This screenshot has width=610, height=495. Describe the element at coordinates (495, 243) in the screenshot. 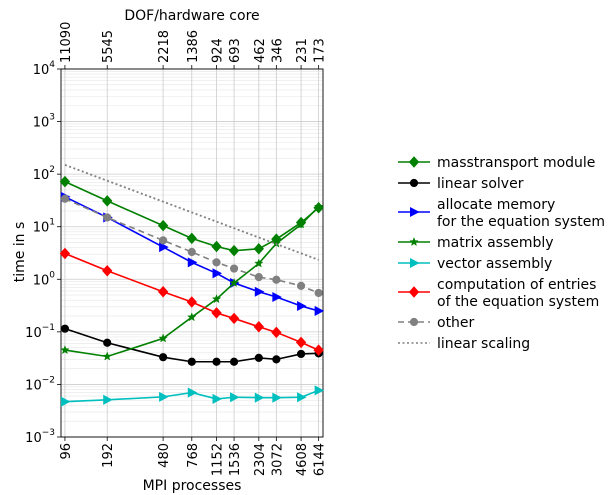

I see `legend-label: matrix assembly` at that location.